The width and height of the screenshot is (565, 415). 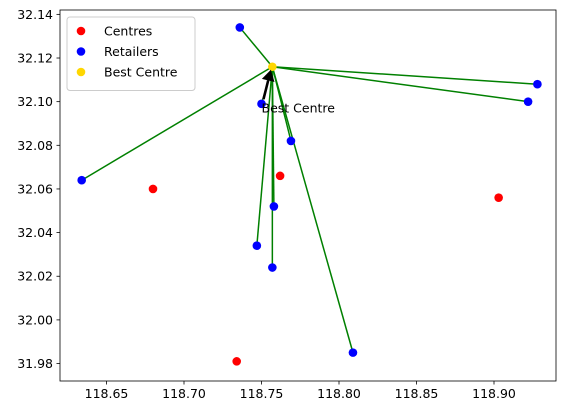 I want to click on legend-marker-retailers, so click(x=81, y=51).